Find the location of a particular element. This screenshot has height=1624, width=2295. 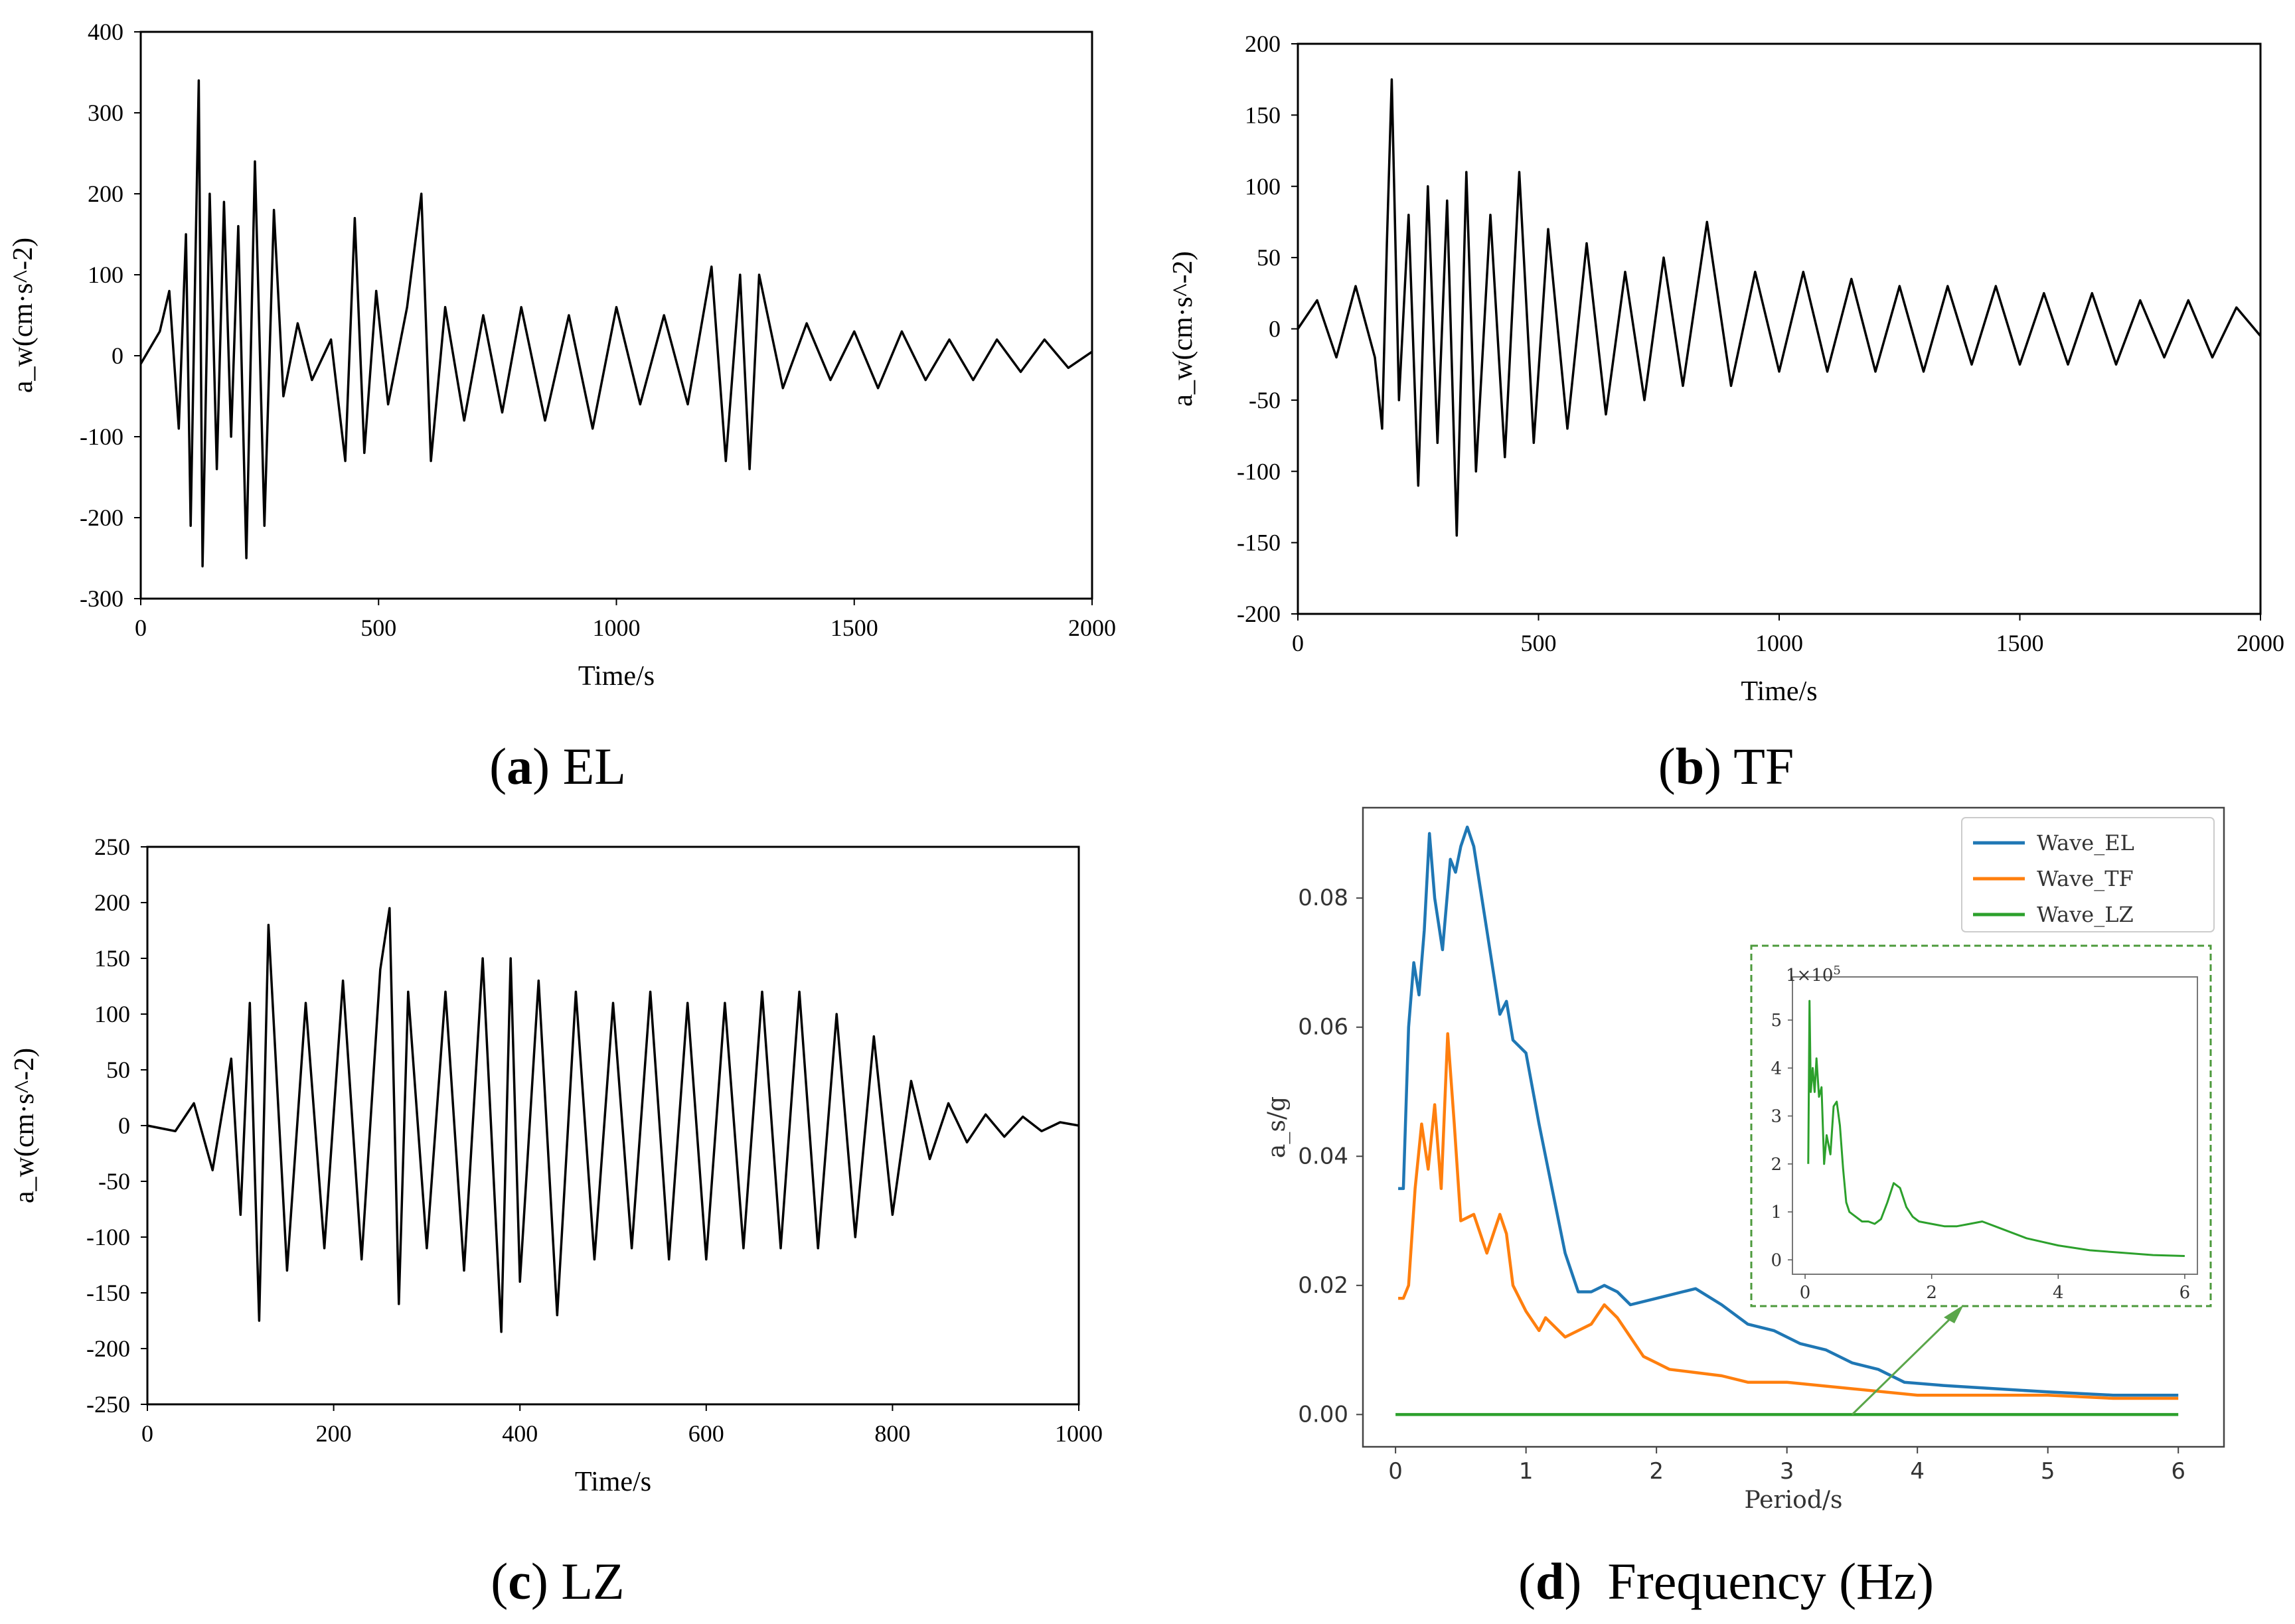

inset-exponent-power: 5 is located at coordinates (1836, 971).